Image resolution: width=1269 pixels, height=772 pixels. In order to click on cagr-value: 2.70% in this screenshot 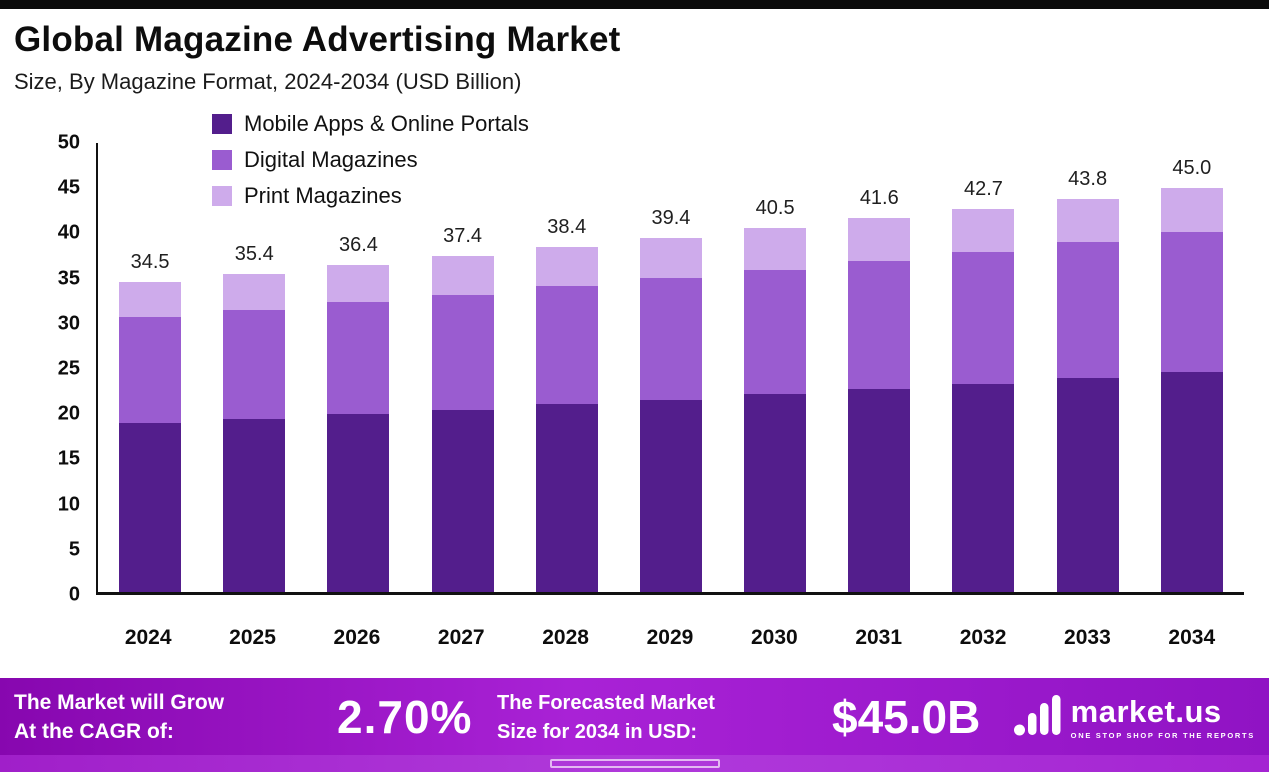, I will do `click(405, 717)`.